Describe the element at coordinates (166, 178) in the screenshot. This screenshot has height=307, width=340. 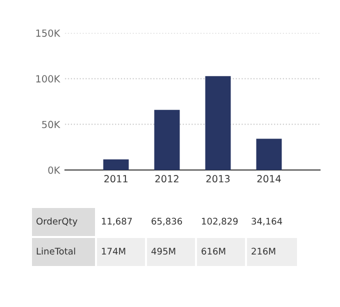
I see `x-tick-label: 2012` at that location.